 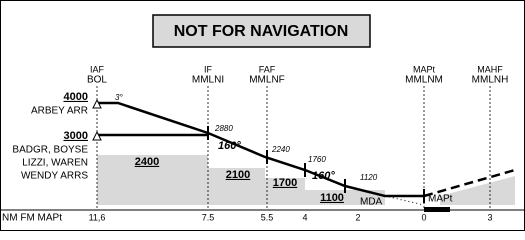 What do you see at coordinates (76, 97) in the screenshot?
I see `arrival-altitude: 4000` at bounding box center [76, 97].